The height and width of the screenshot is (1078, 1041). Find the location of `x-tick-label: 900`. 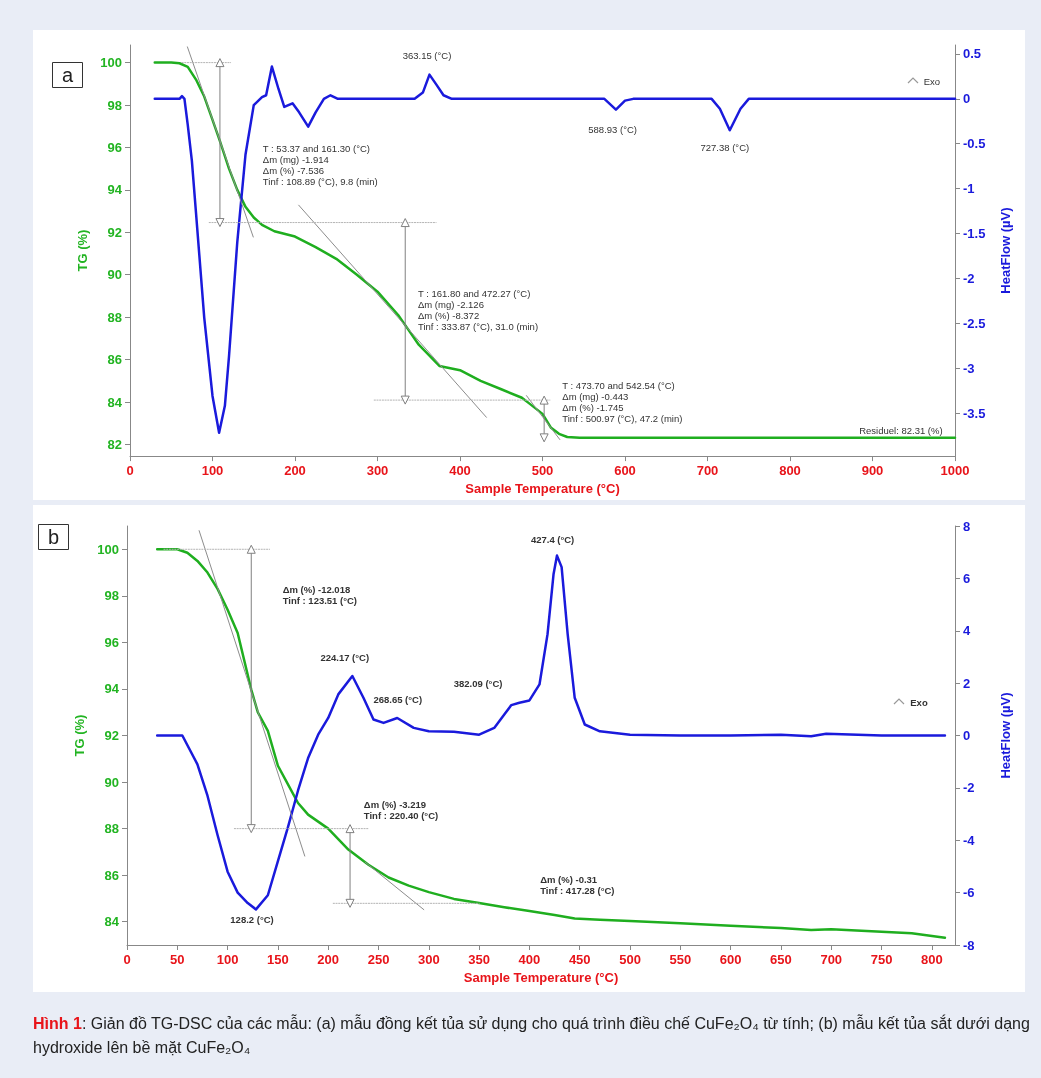

x-tick-label: 900 is located at coordinates (872, 471).